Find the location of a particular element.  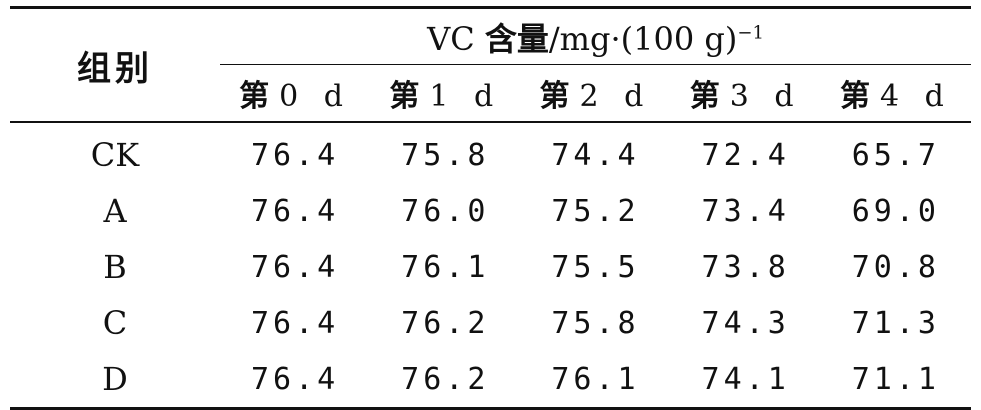

table-row: D 76.4 76.2 76.1 74.1 71.1 is located at coordinates (490, 380).